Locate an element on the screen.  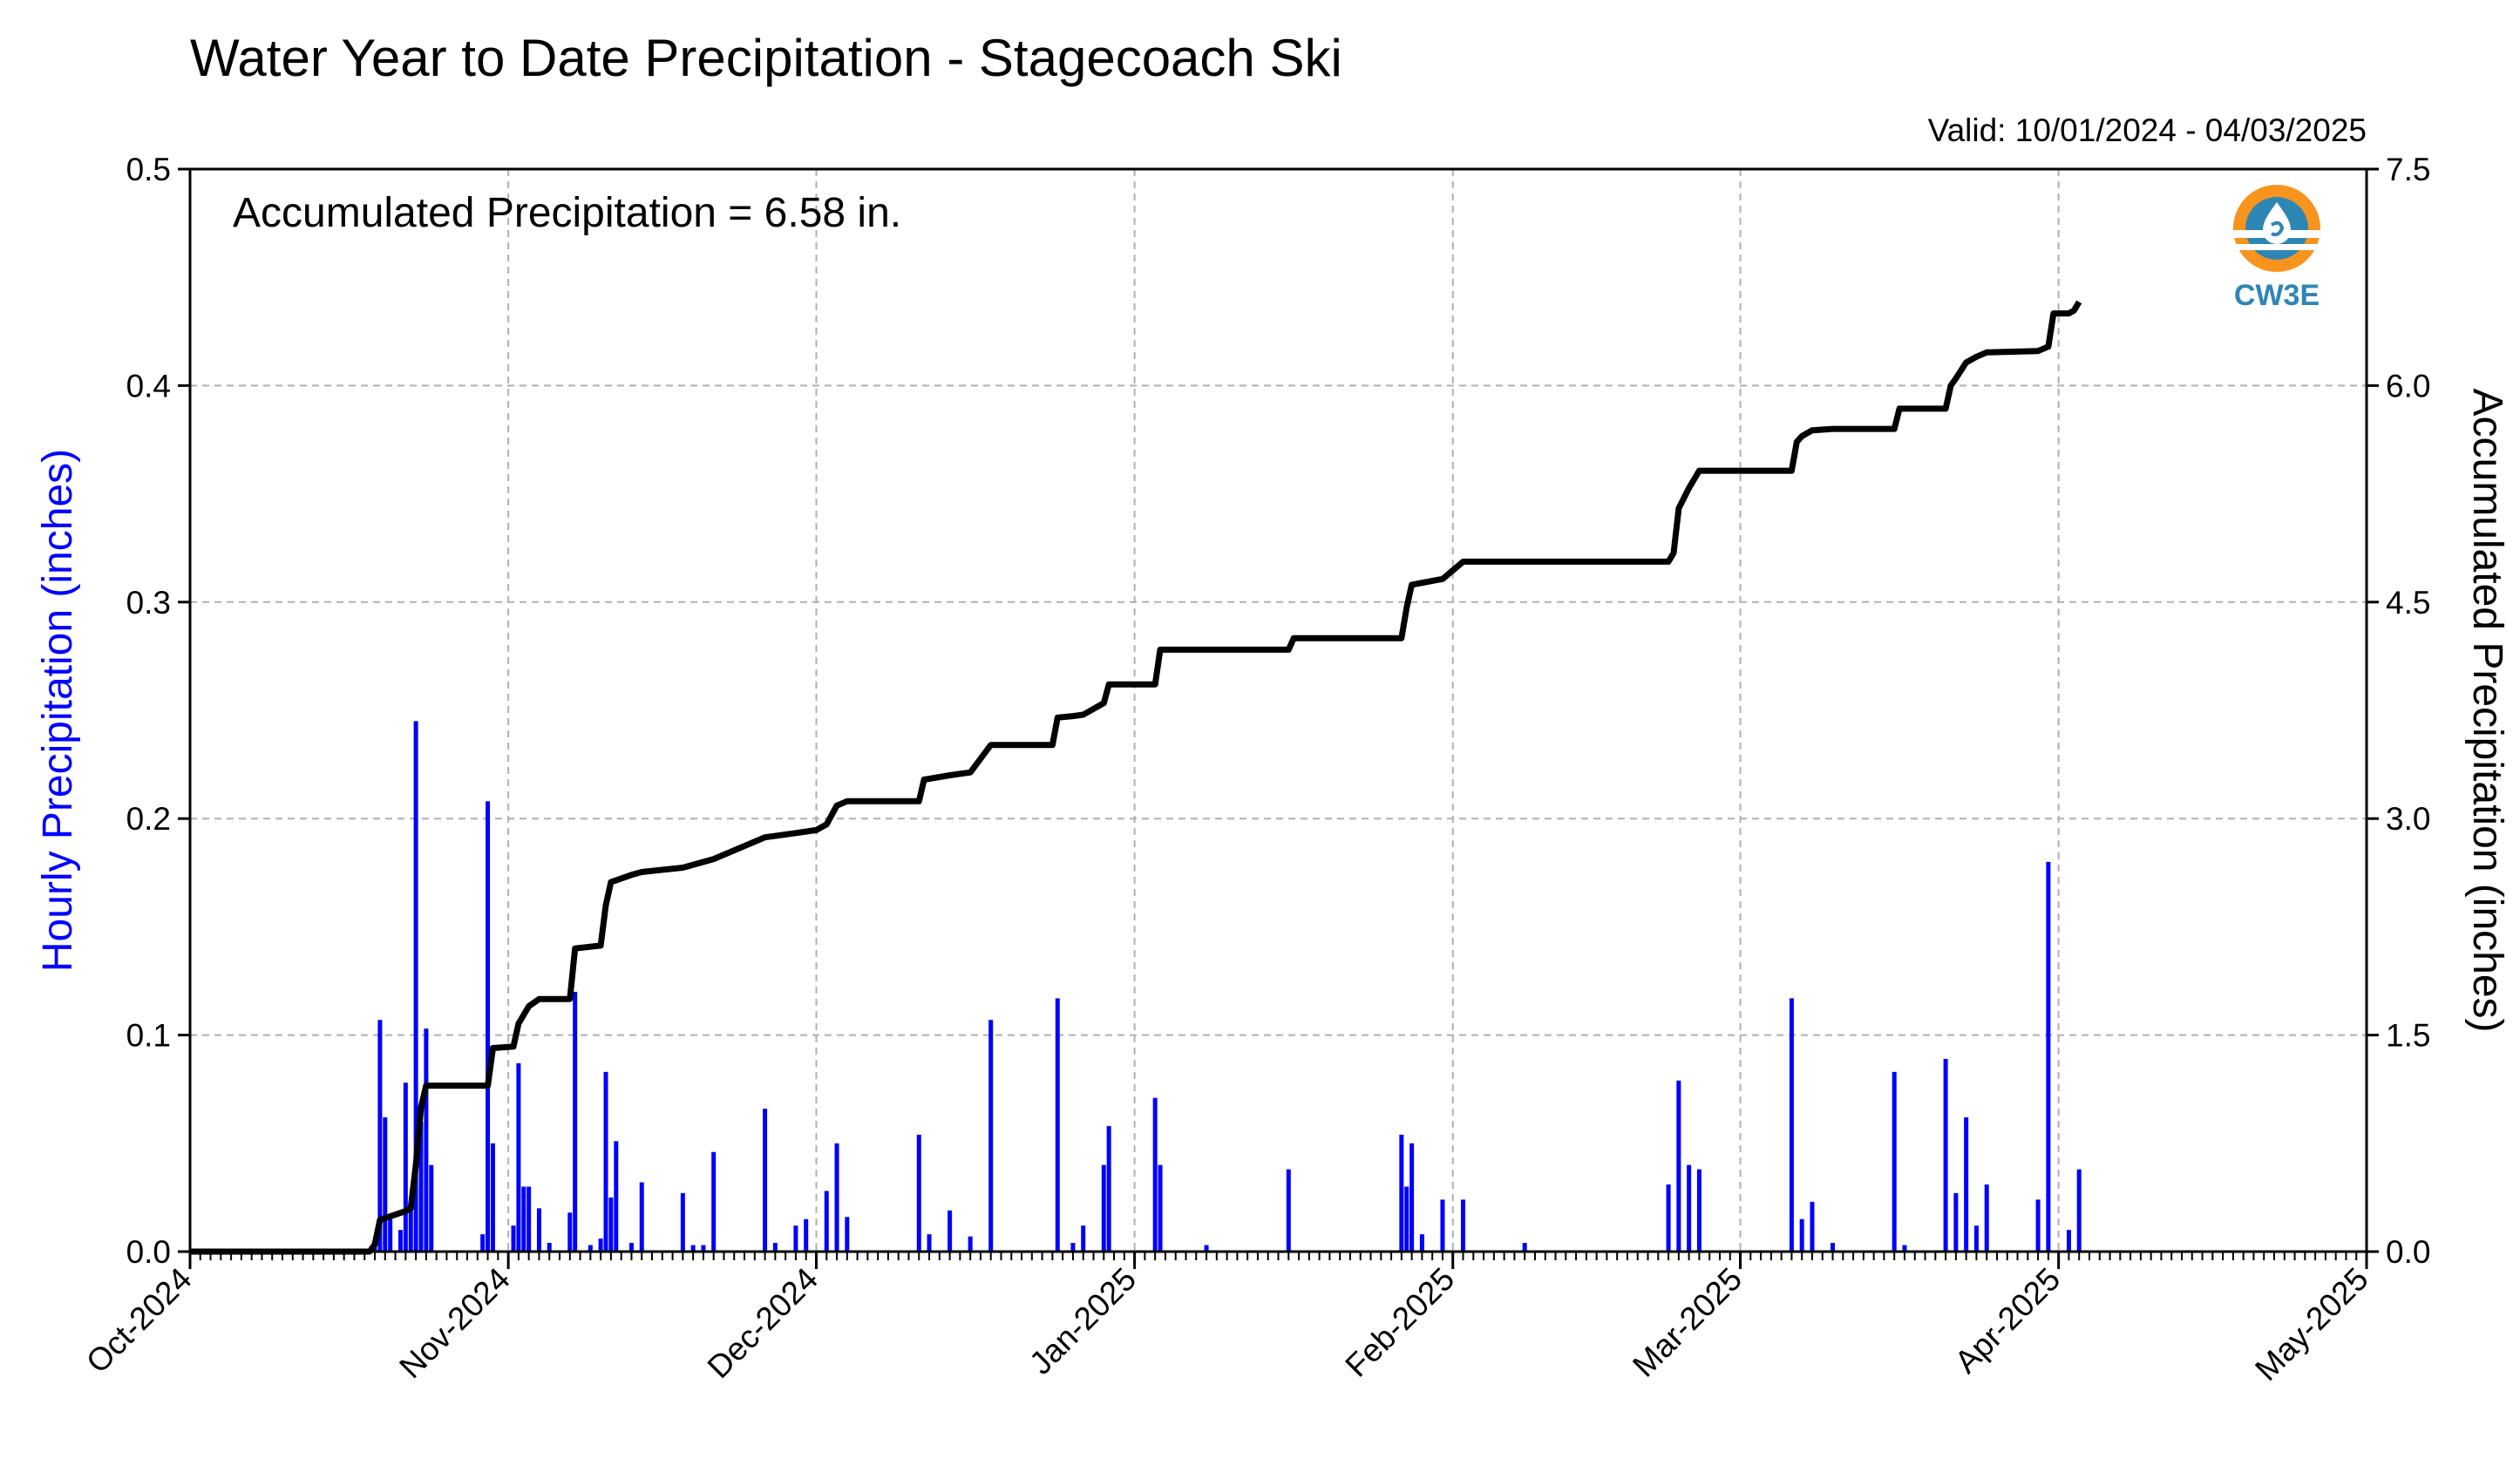
x-tick-label: May-2025 is located at coordinates (2311, 1324).